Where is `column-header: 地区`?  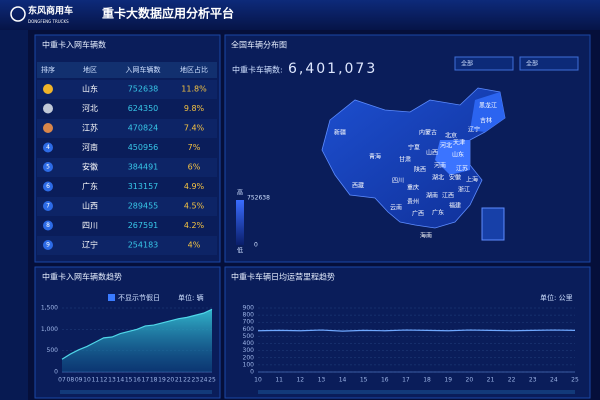 column-header: 地区 is located at coordinates (90, 69).